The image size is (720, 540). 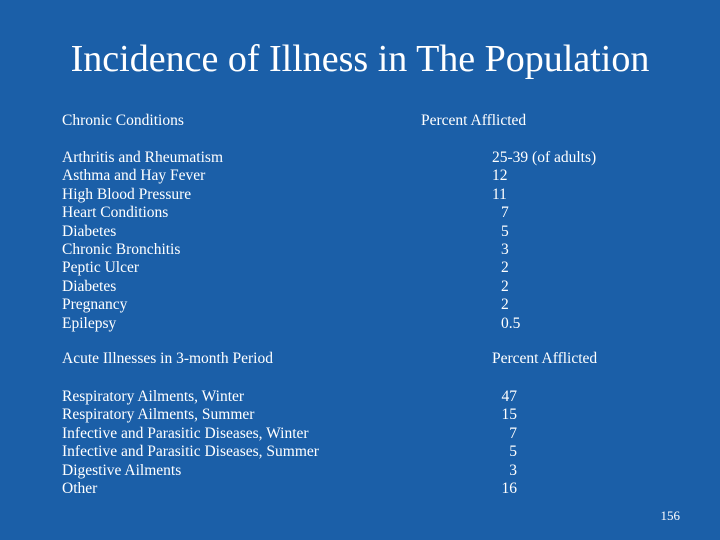 I want to click on list-item: 12, so click(x=500, y=176).